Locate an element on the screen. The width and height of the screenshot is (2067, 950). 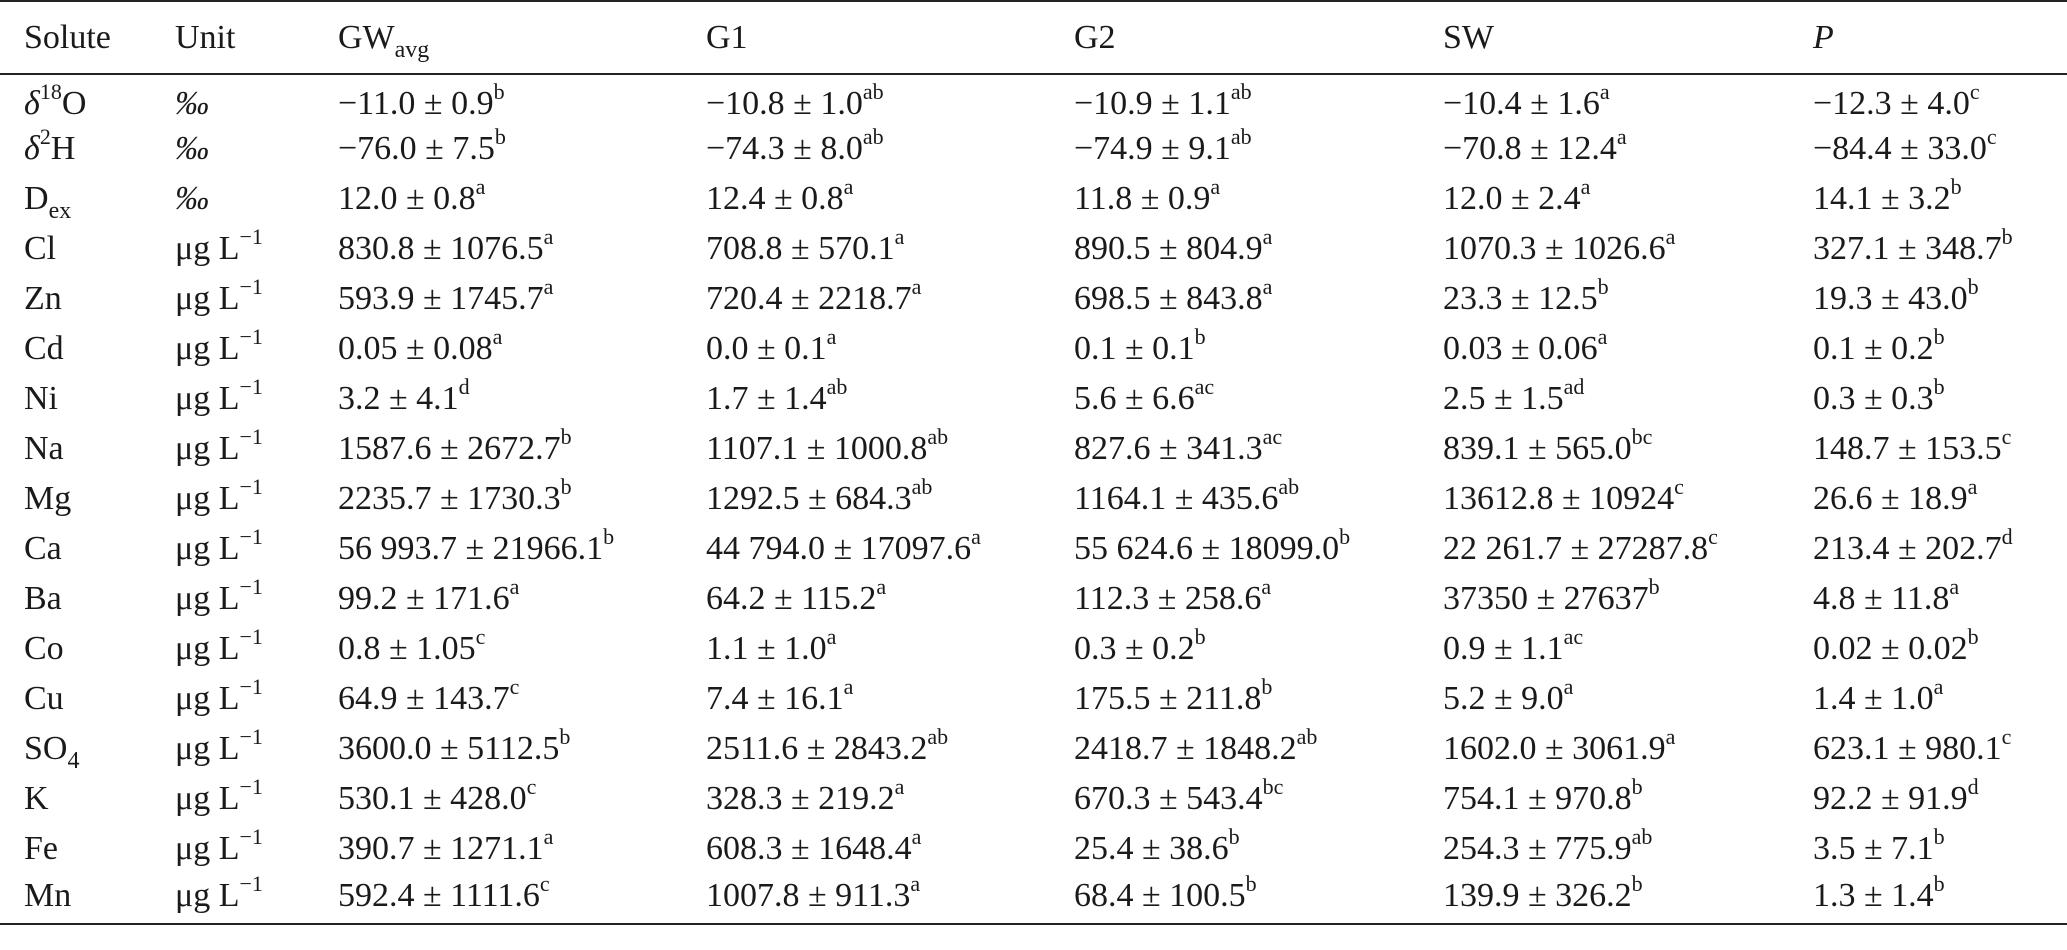
significance-letter: d is located at coordinates (464, 386).